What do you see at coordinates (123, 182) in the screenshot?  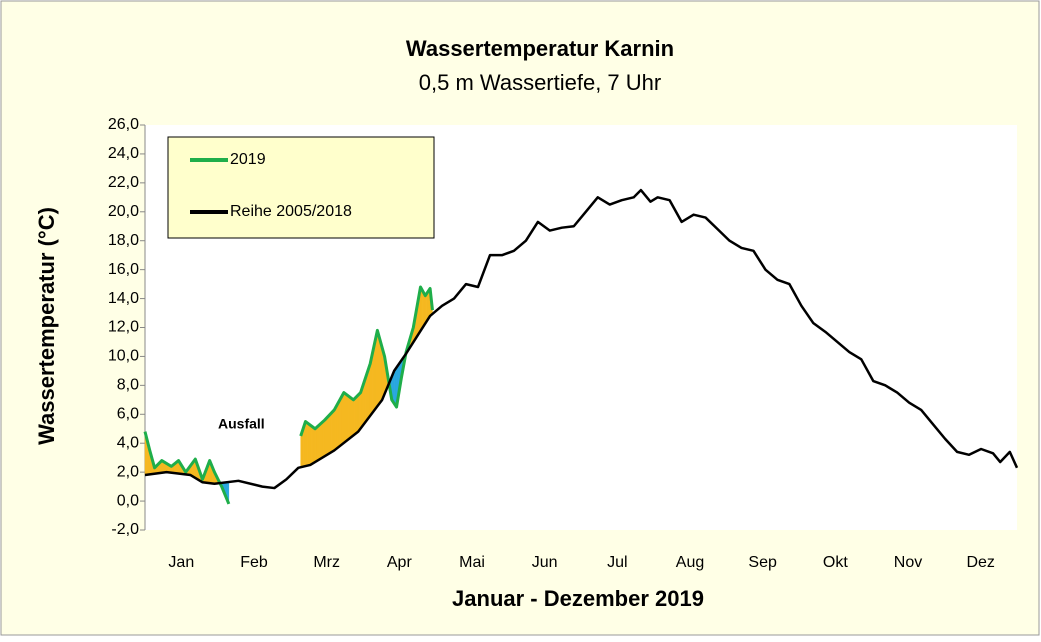 I see `y-tick-label: 22,0` at bounding box center [123, 182].